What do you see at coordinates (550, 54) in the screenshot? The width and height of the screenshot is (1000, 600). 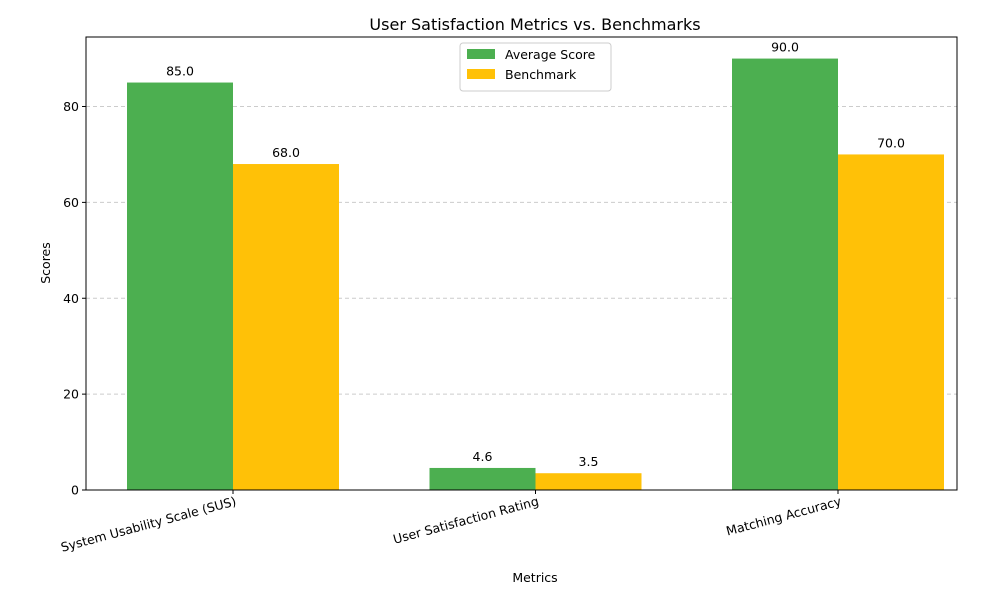 I see `legend-entry-label: Average Score` at bounding box center [550, 54].